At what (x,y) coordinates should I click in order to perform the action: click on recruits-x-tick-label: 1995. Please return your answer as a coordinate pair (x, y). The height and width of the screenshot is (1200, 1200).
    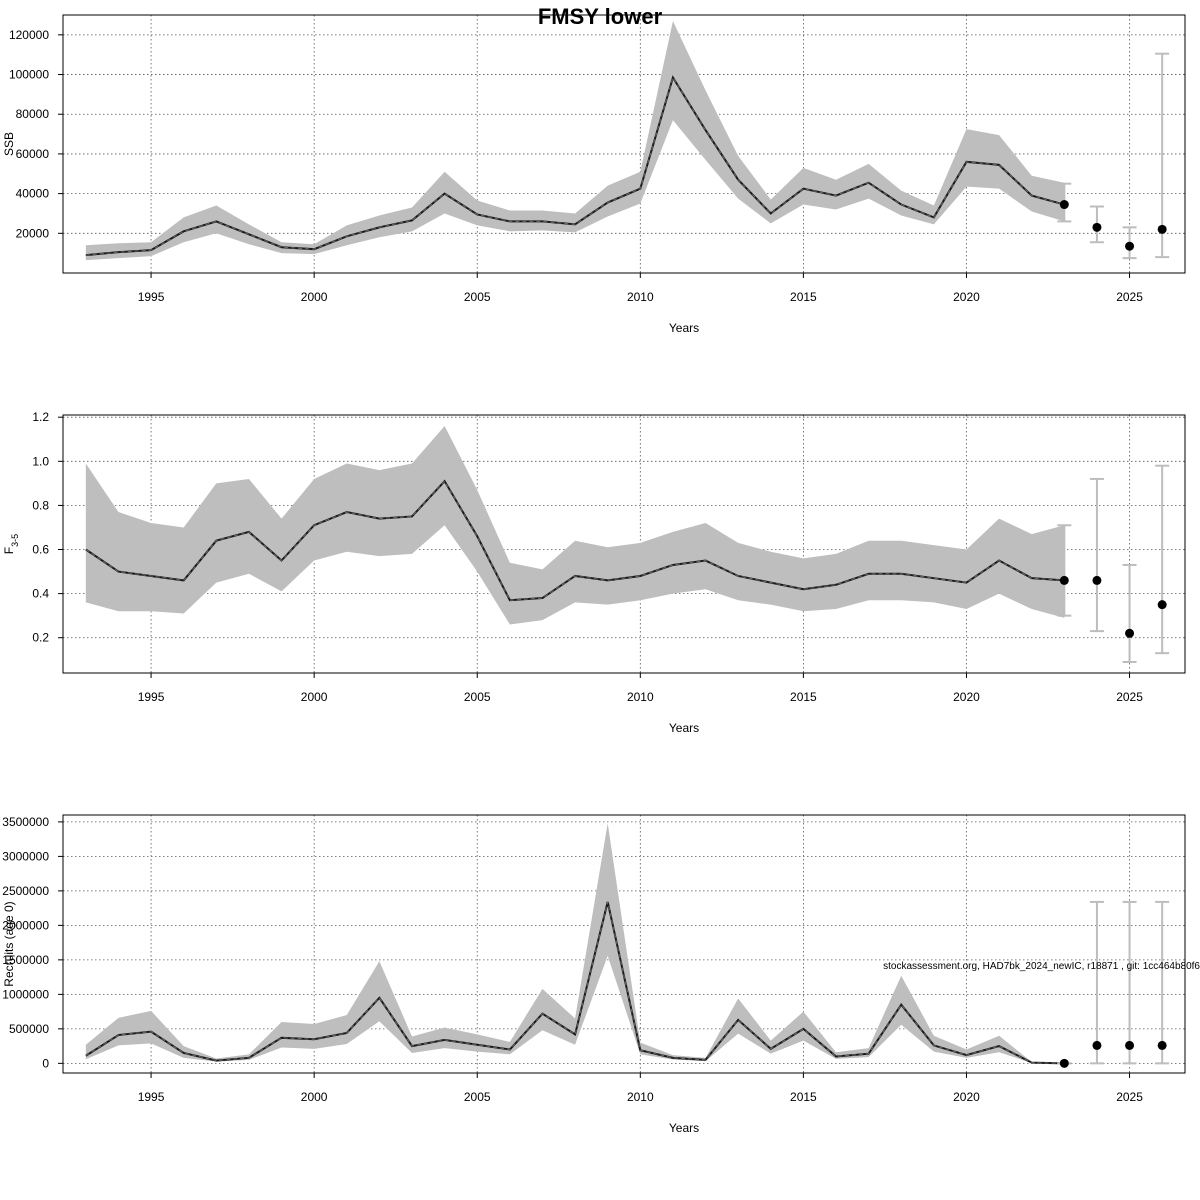
    Looking at the image, I should click on (151, 1097).